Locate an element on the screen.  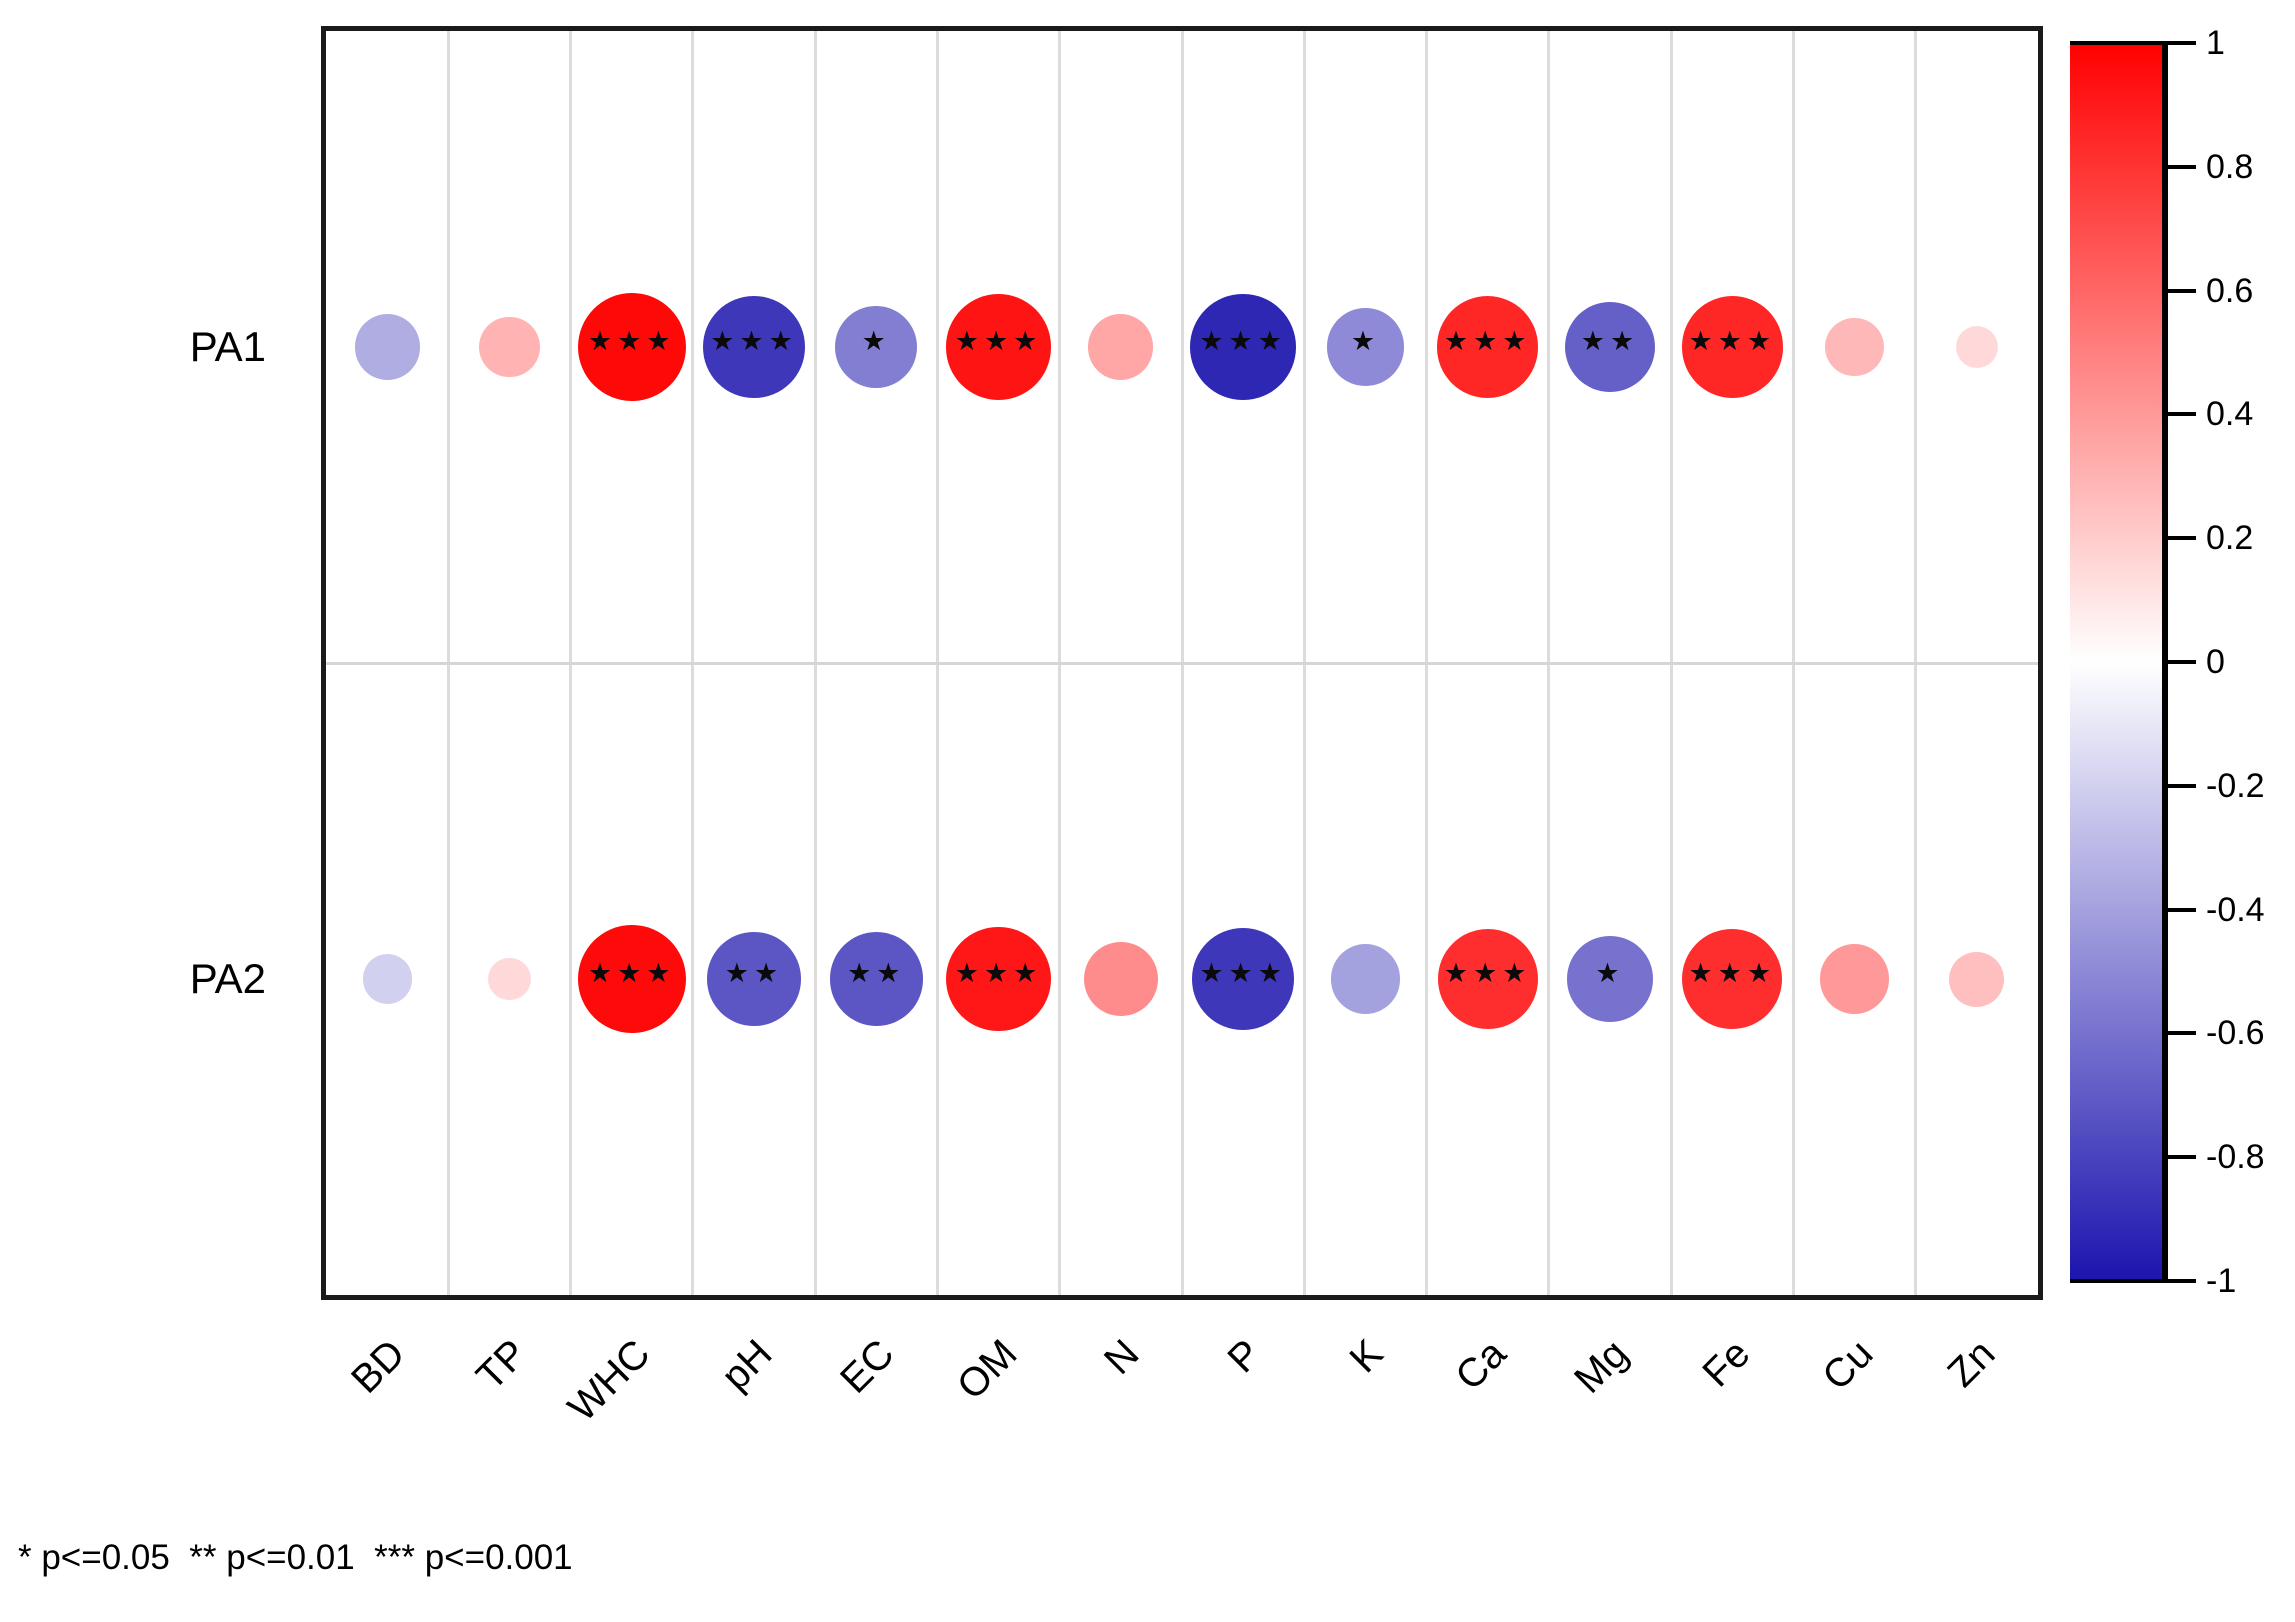
correlation-bubble-pa2-fe is located at coordinates (1732, 979).